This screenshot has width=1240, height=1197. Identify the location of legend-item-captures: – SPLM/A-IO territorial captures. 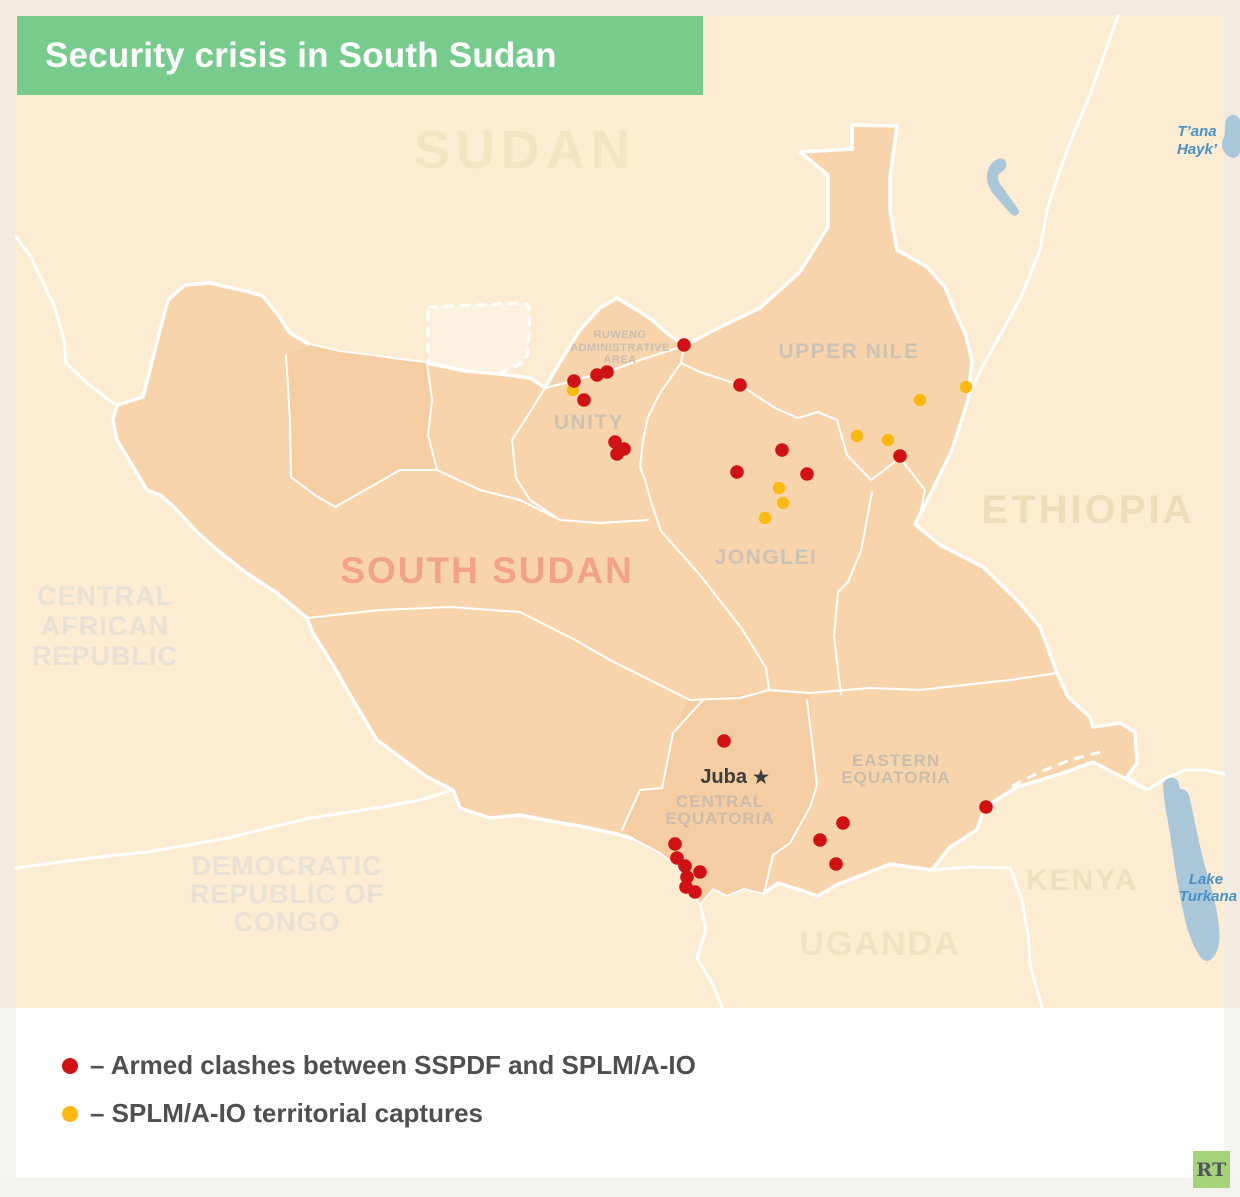
(272, 1113).